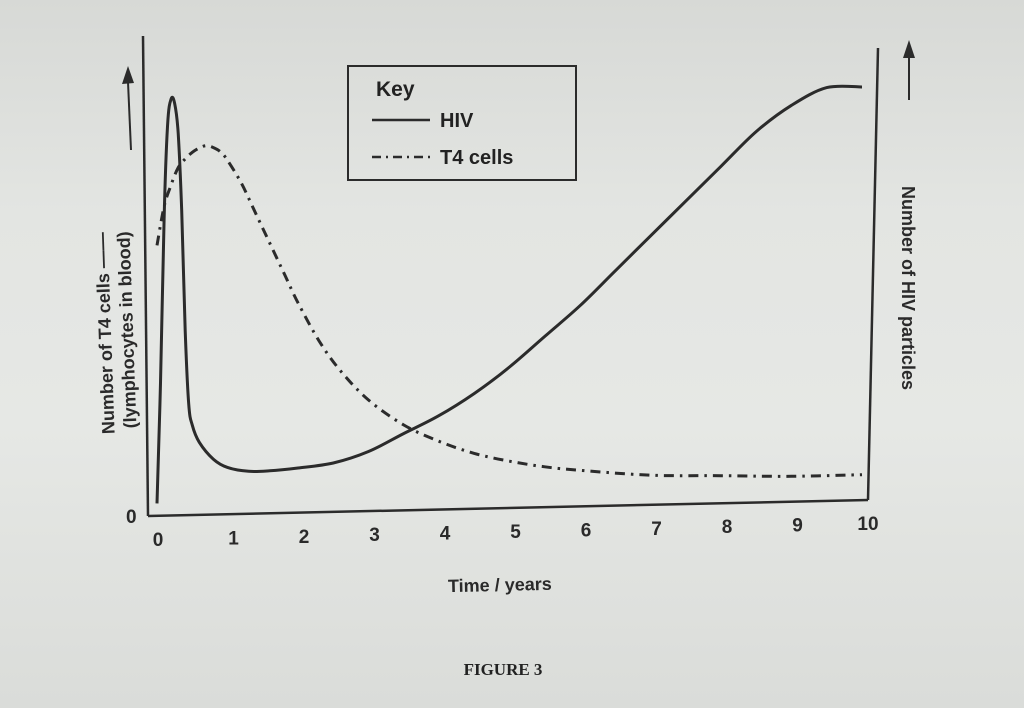  What do you see at coordinates (374, 535) in the screenshot?
I see `x-tick-label: 3` at bounding box center [374, 535].